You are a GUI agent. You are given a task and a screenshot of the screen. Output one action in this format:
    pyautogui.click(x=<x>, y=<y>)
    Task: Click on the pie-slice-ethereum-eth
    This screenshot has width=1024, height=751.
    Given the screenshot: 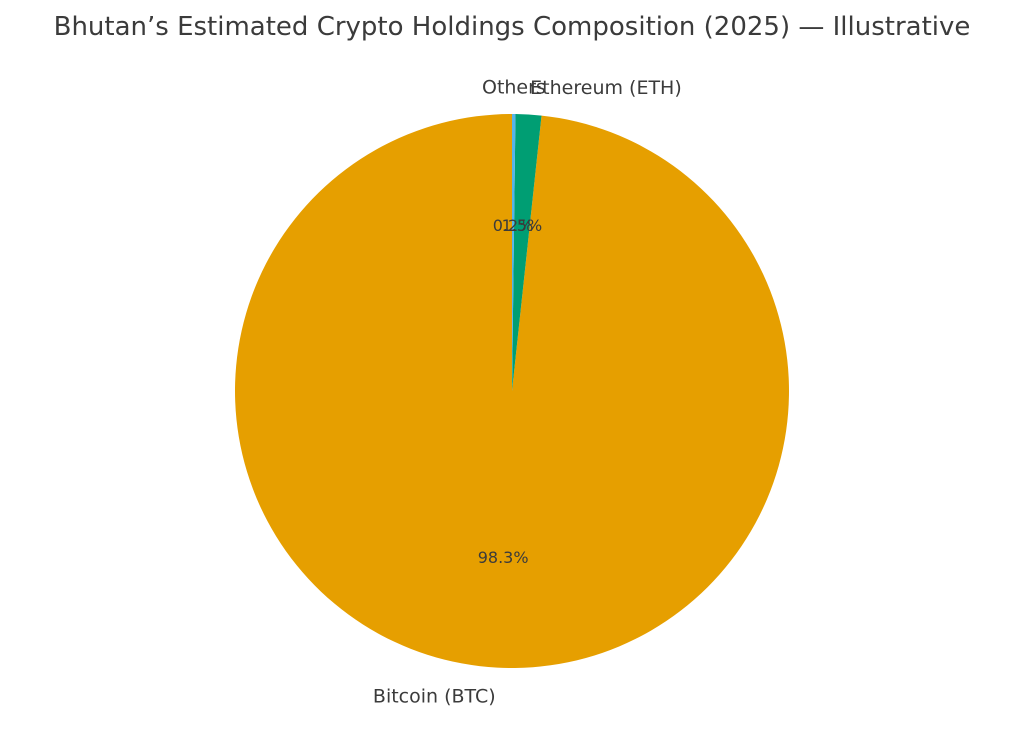 What is the action you would take?
    pyautogui.click(x=527, y=252)
    